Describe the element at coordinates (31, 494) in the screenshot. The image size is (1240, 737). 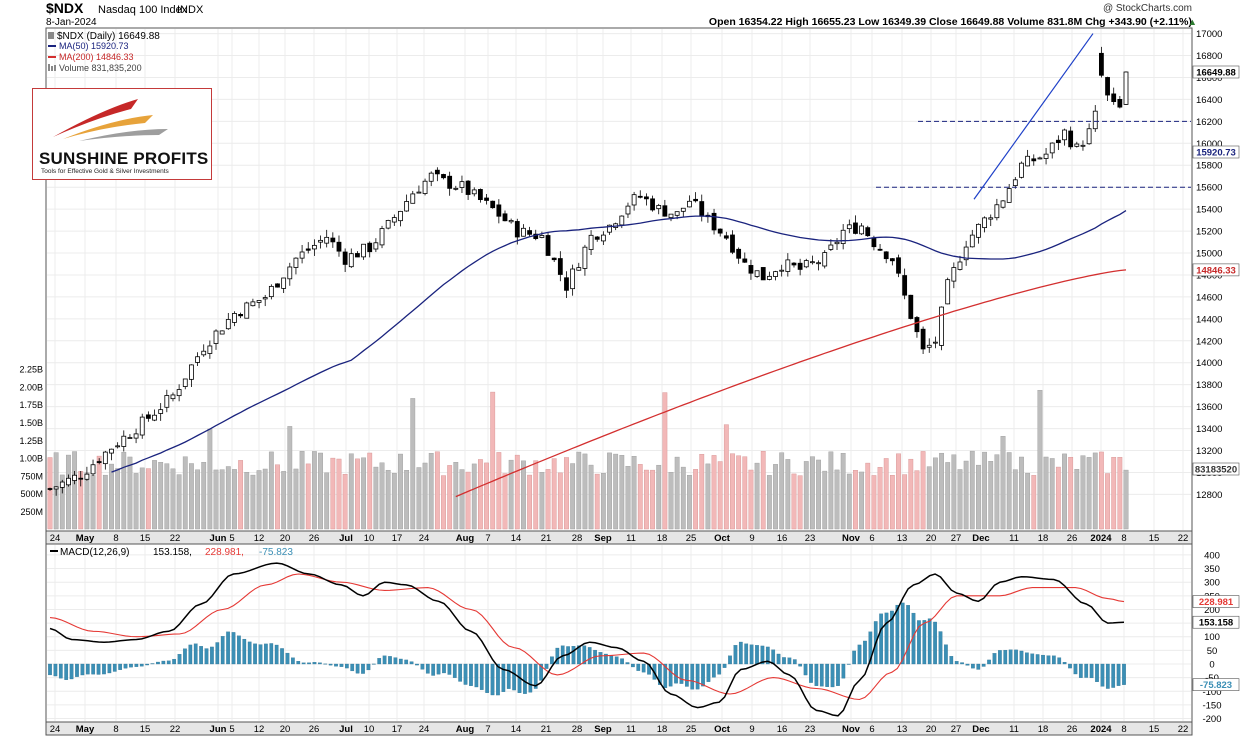
I see `volume-tick-label: 500M` at that location.